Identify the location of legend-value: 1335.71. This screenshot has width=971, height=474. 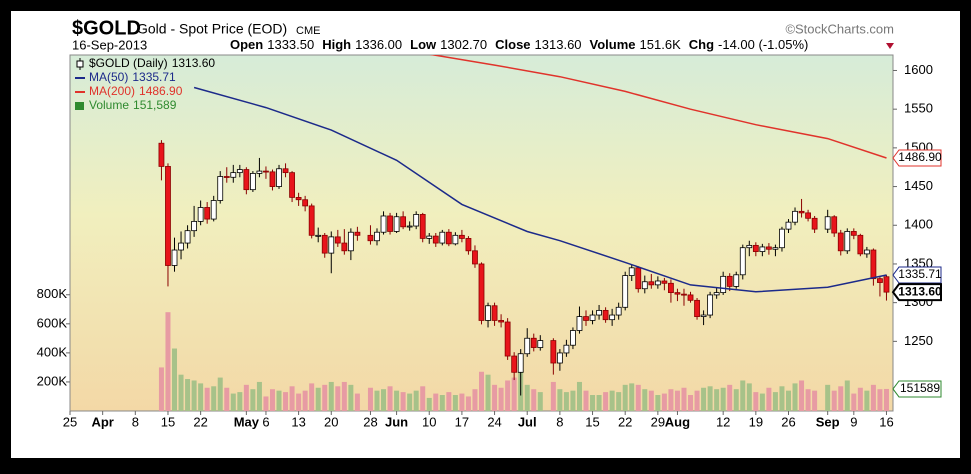
(154, 77).